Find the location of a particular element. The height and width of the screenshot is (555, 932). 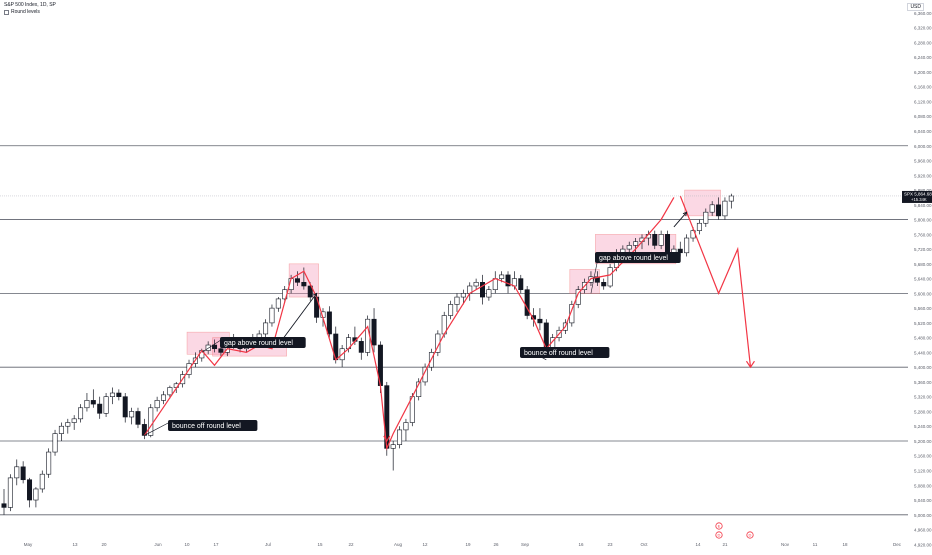

price-tick-label: 6,200.00 is located at coordinates (923, 72).